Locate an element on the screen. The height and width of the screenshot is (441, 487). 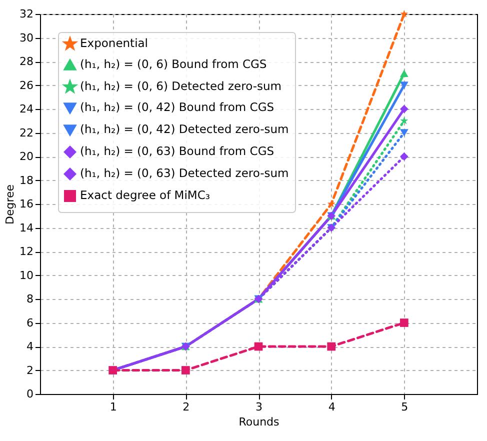
y-tick-label: 30 is located at coordinates (27, 37).